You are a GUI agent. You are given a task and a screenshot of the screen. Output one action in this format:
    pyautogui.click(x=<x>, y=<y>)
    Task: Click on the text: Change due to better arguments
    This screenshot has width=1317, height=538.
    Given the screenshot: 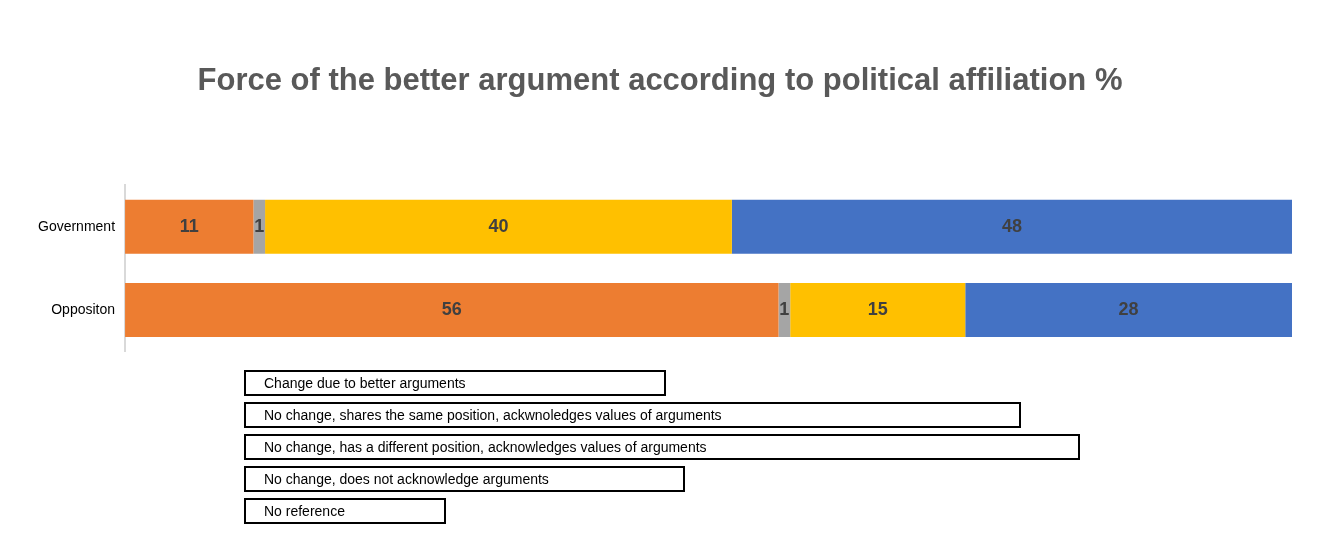 What is the action you would take?
    pyautogui.click(x=455, y=383)
    